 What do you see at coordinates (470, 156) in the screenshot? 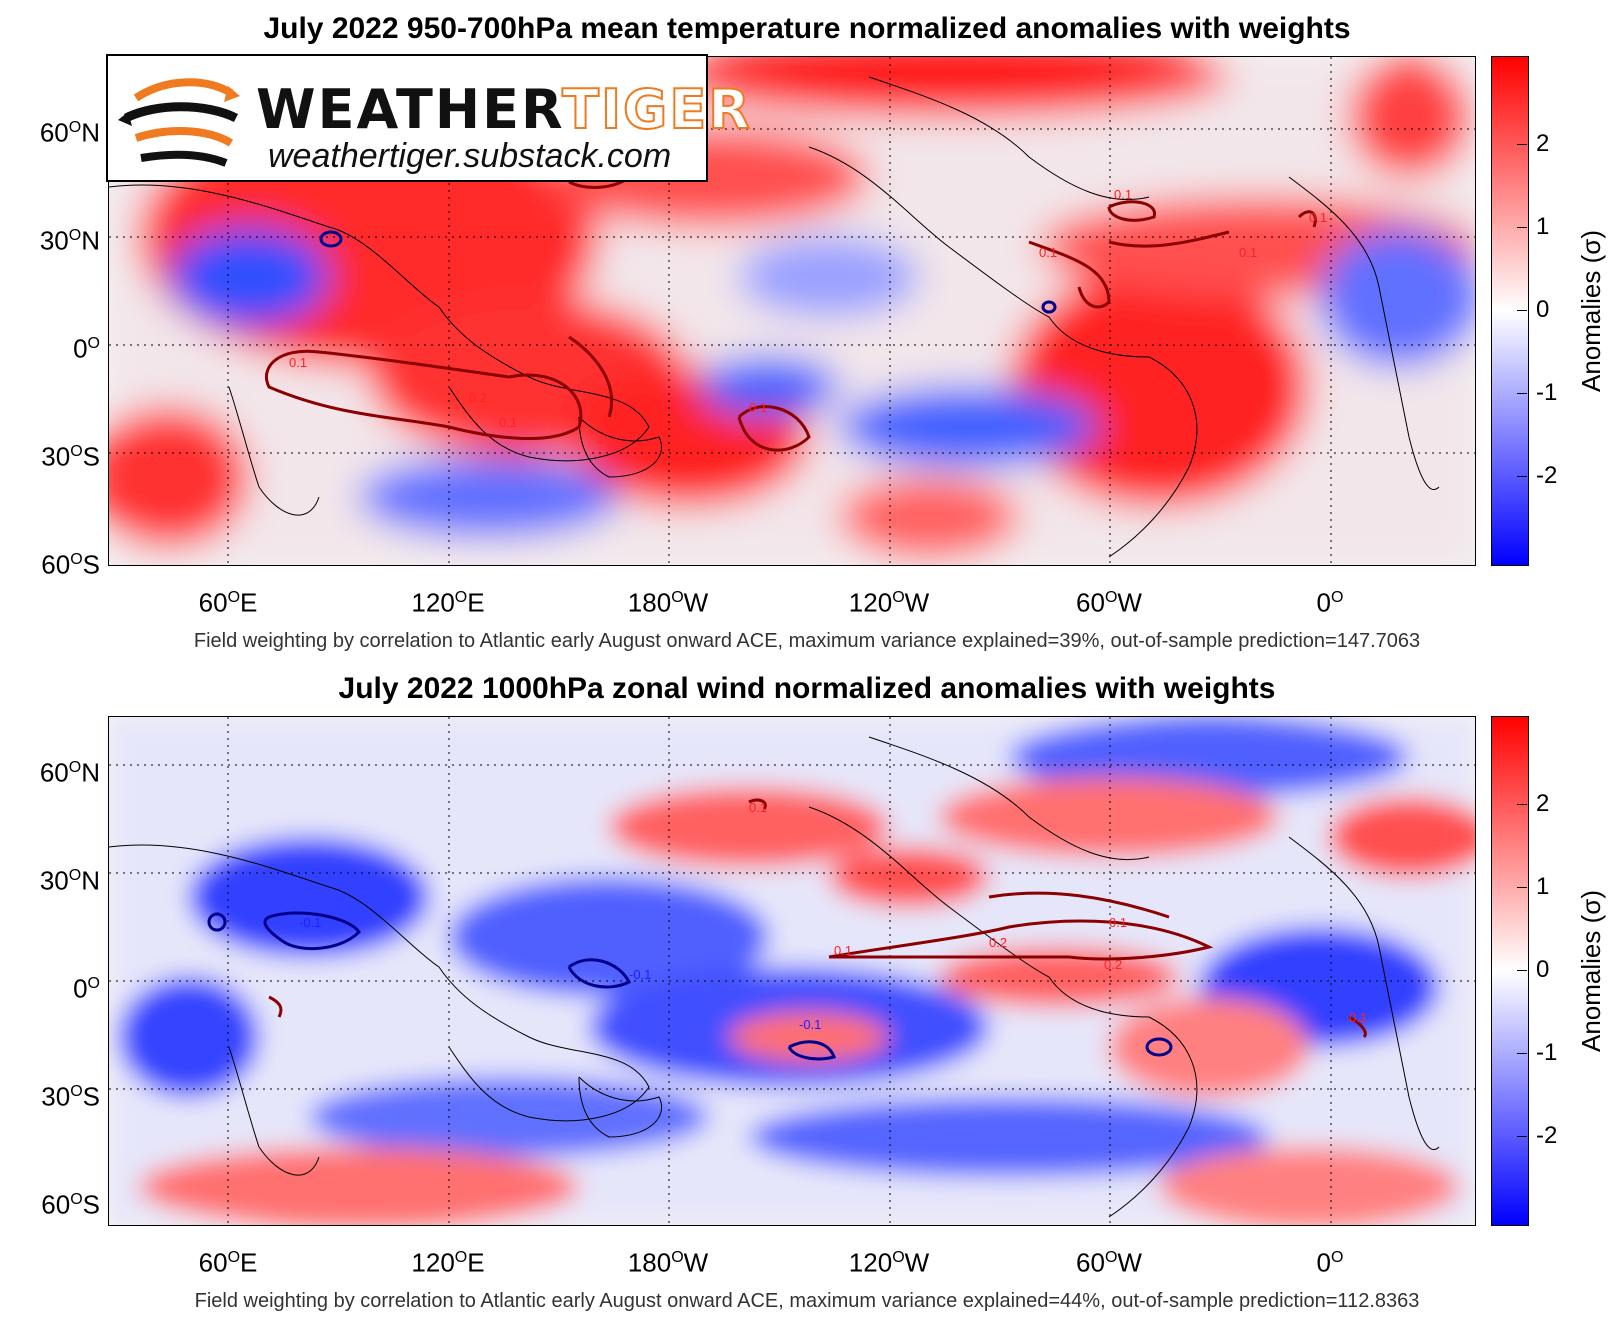
I see `logo-url: weathertiger.substack.com` at bounding box center [470, 156].